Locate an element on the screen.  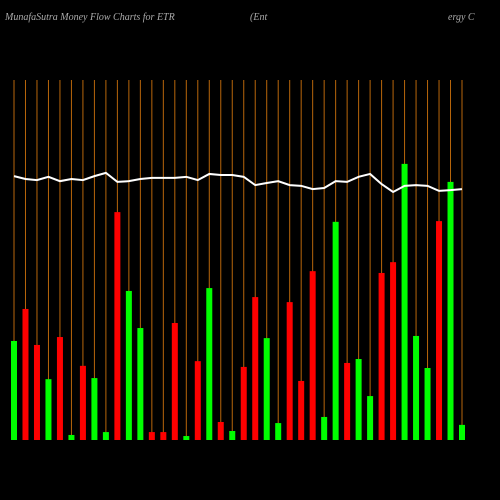
money-flow-line is located at coordinates (238, 182).